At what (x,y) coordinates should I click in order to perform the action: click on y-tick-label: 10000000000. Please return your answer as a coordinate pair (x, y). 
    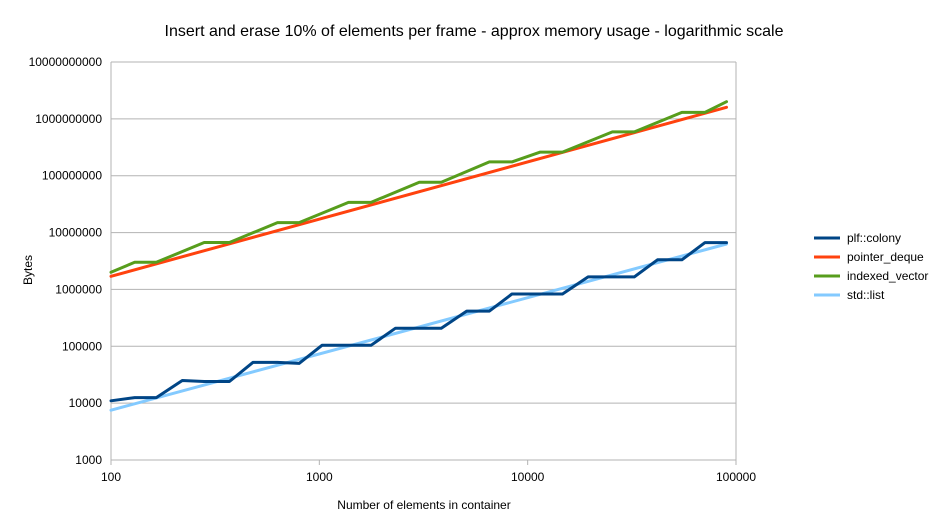
    Looking at the image, I should click on (66, 62).